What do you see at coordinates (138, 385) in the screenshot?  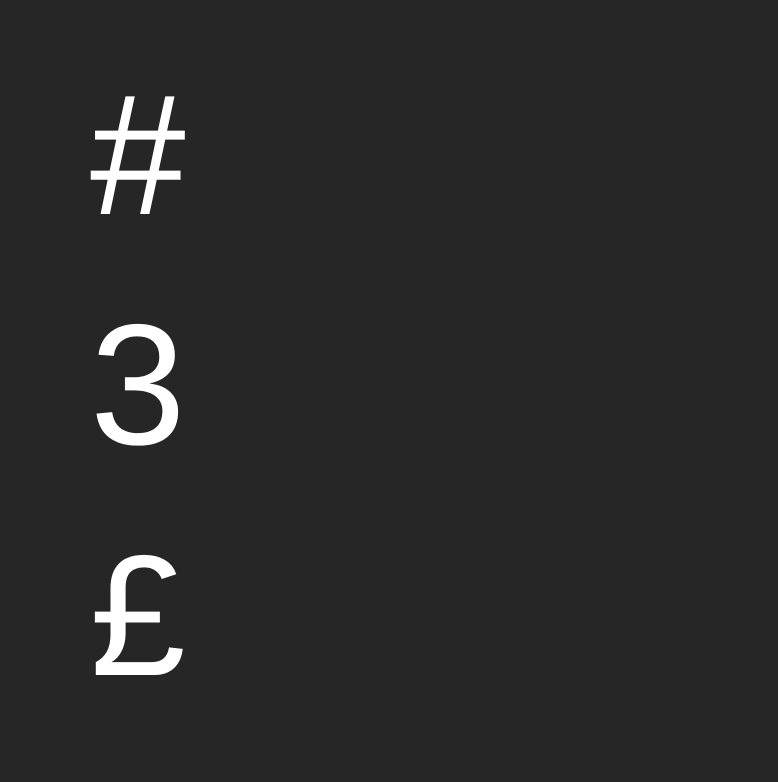 I see `digit-three: 3` at bounding box center [138, 385].